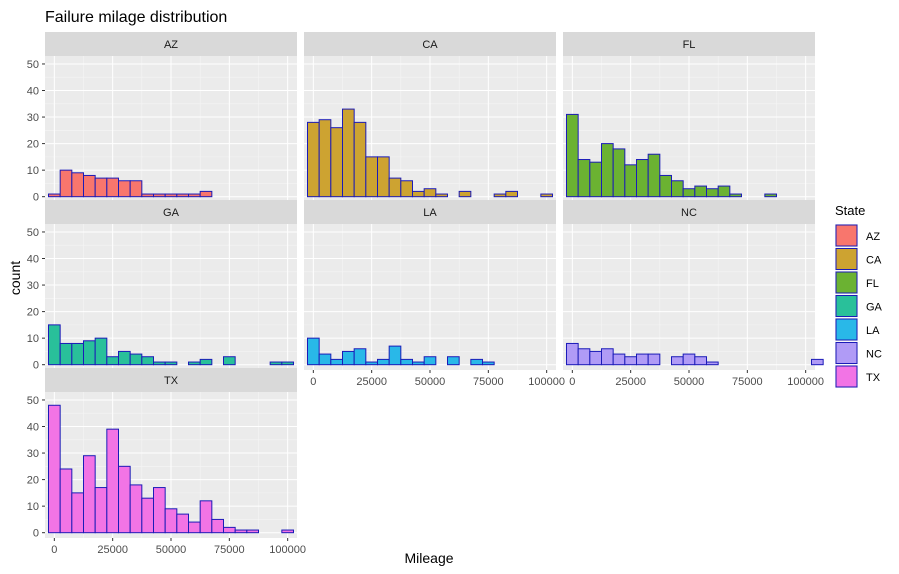  What do you see at coordinates (689, 45) in the screenshot?
I see `facet-strip-label: FL` at bounding box center [689, 45].